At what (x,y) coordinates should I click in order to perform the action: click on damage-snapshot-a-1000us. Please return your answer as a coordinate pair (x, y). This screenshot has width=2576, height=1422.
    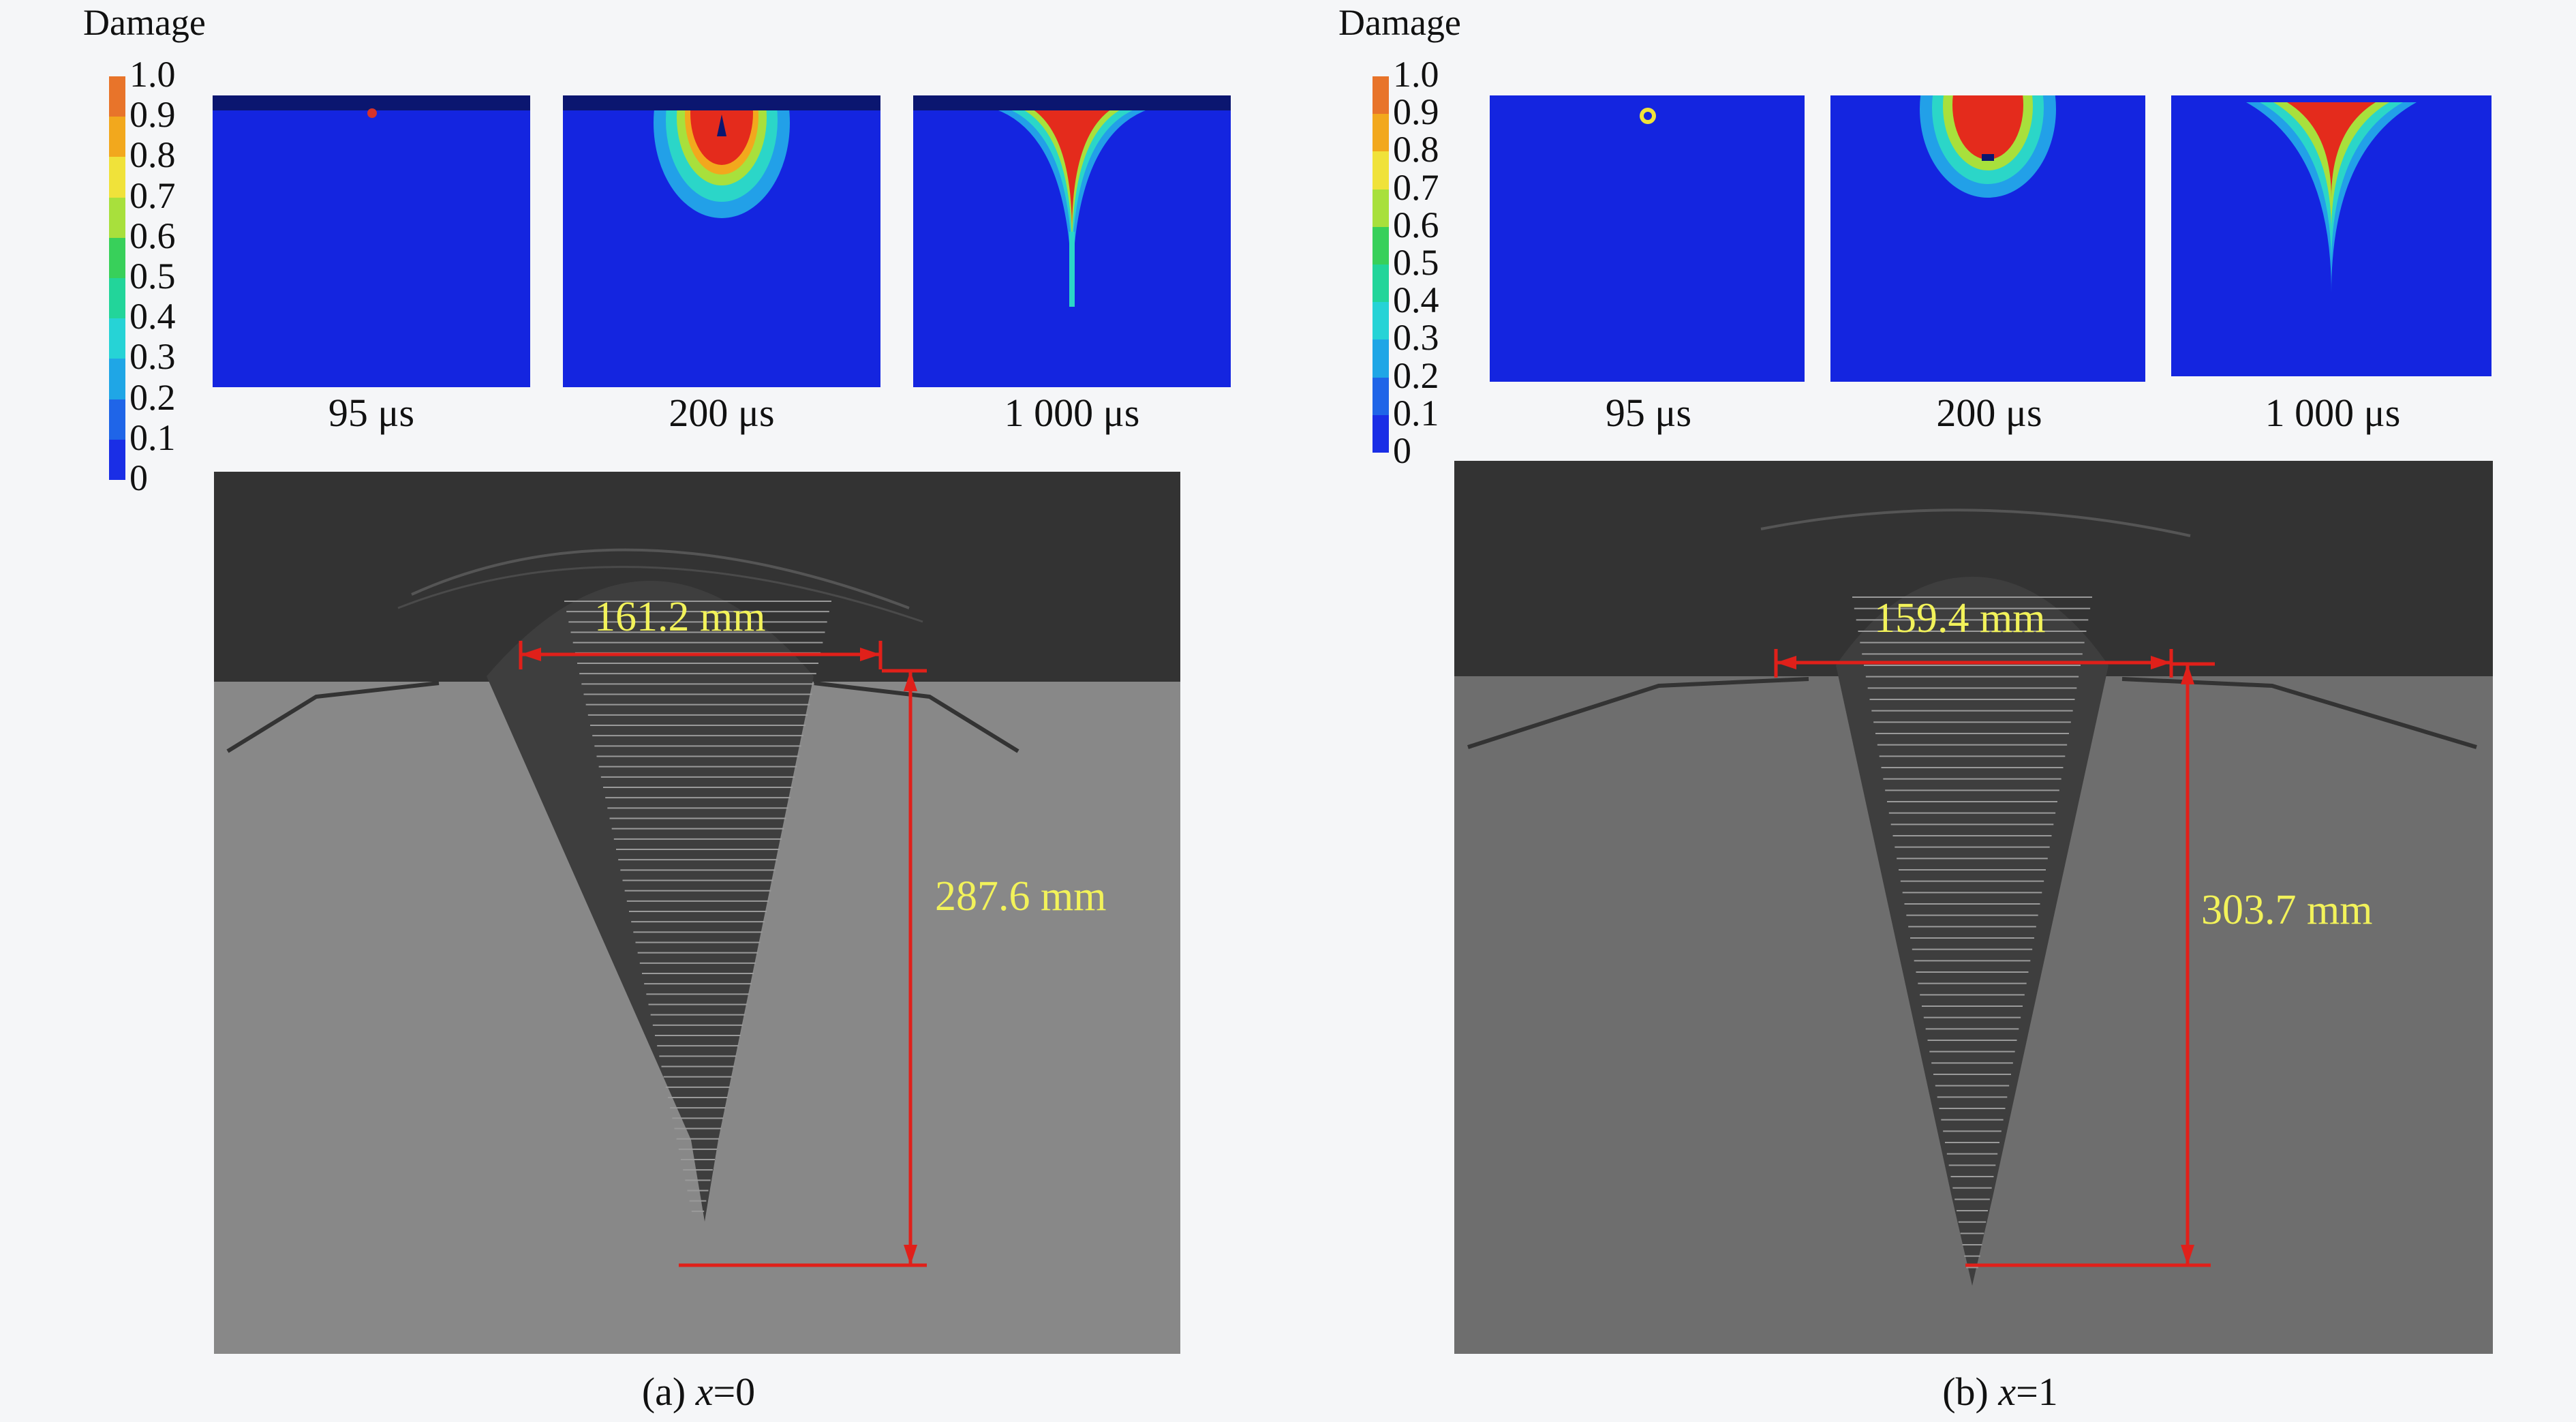
    Looking at the image, I should click on (1072, 241).